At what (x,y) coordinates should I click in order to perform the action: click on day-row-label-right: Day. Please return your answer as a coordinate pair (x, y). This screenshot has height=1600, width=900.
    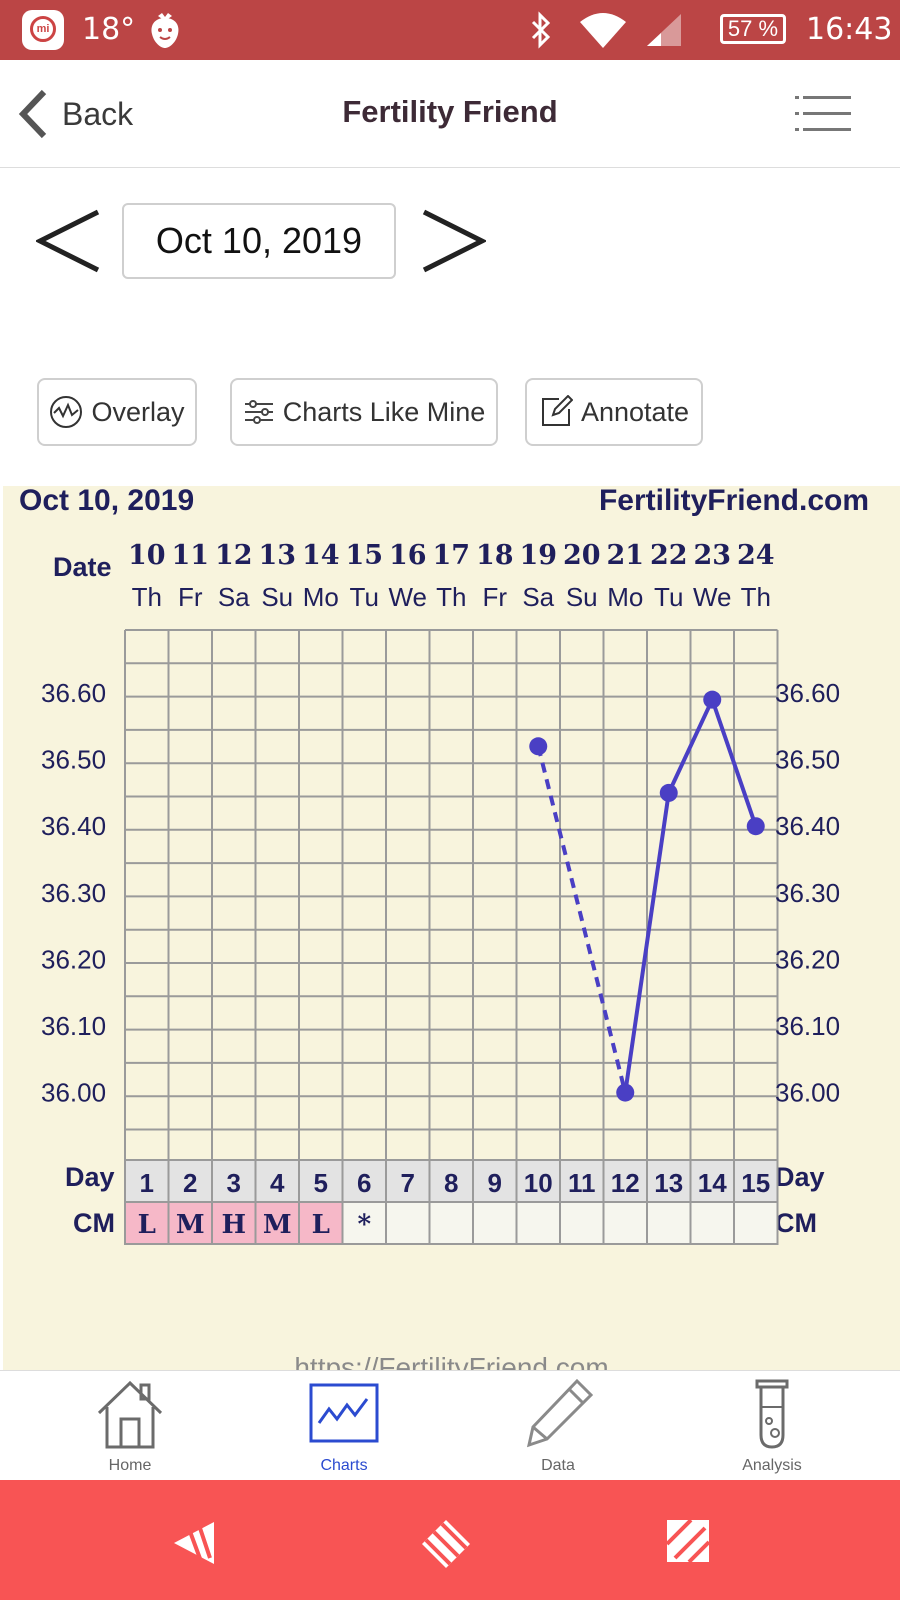
    Looking at the image, I should click on (800, 1177).